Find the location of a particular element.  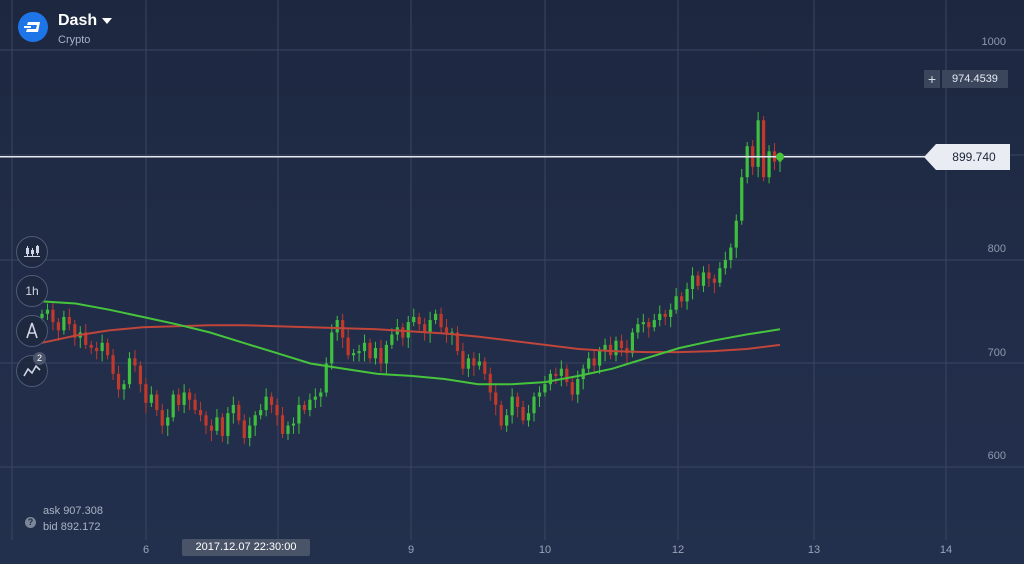

bid-value: 892.172 is located at coordinates (80, 527).